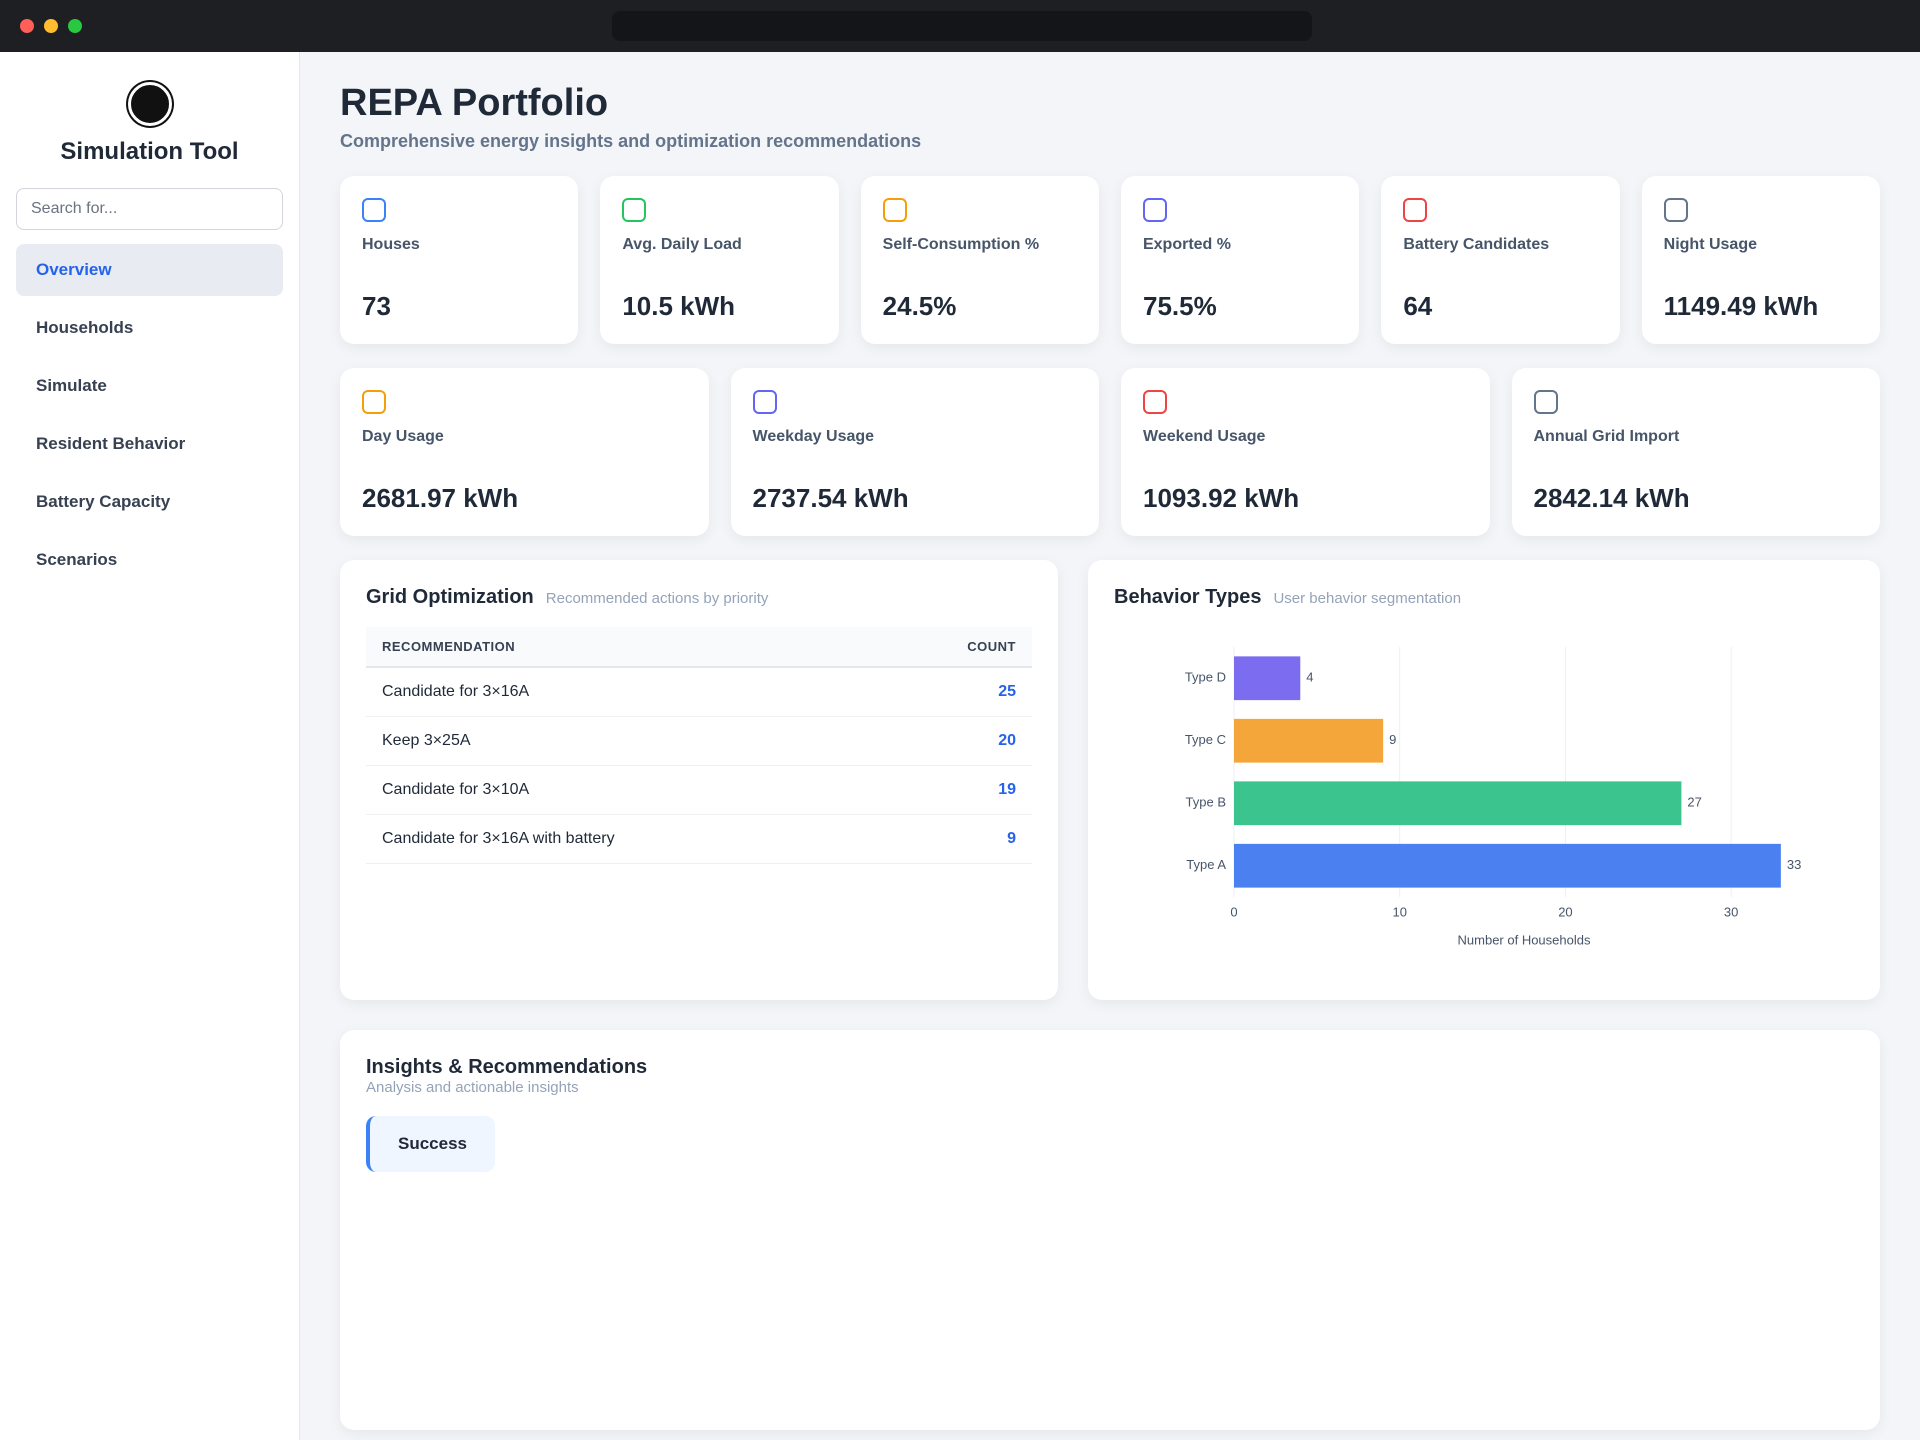 This screenshot has height=1440, width=1920. I want to click on table-row: Candidate for 3×10A 19, so click(699, 790).